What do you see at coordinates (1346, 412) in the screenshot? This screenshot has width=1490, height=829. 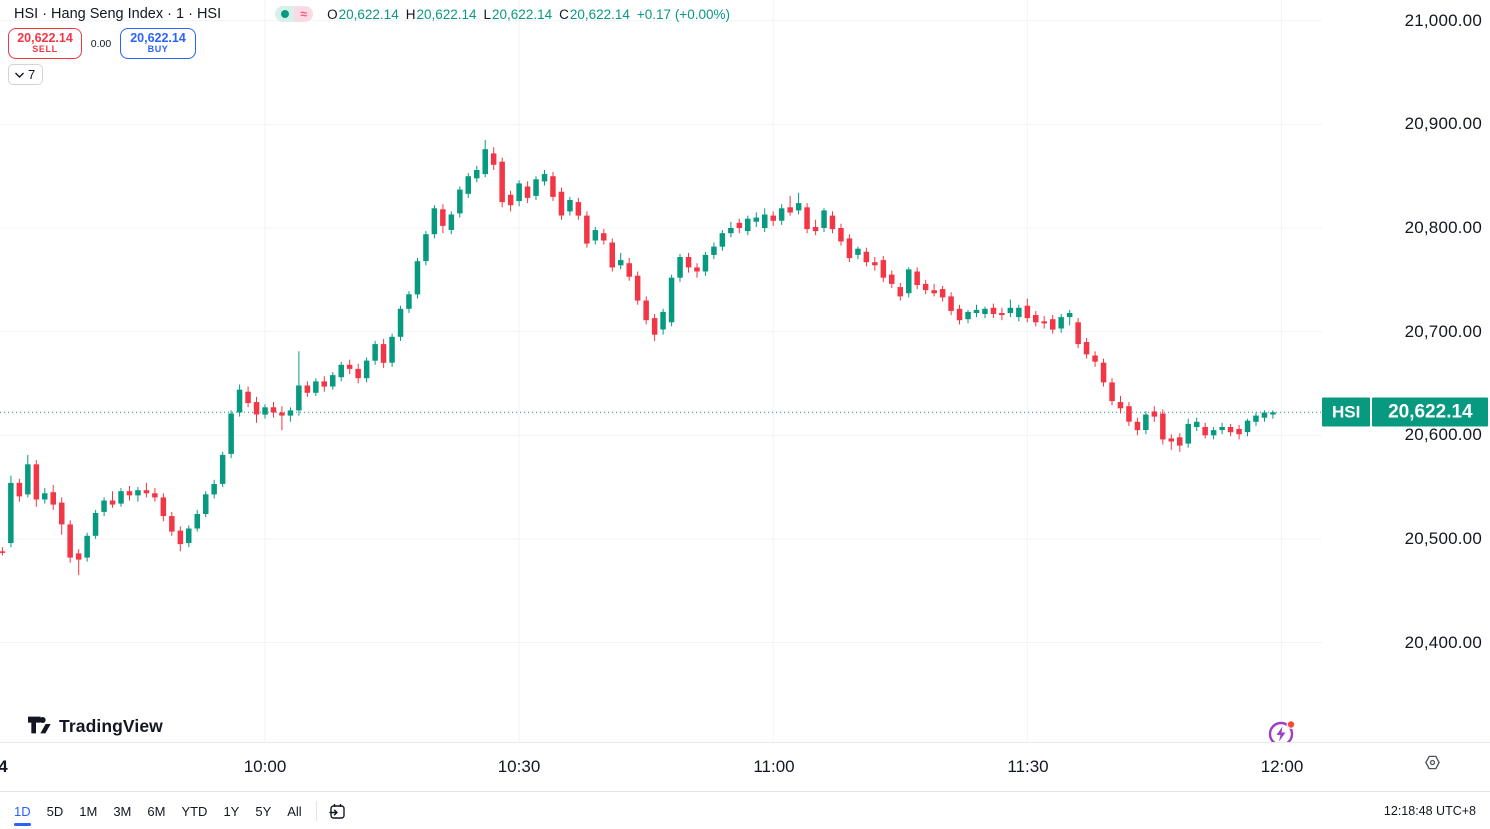 I see `last-price-symbol: HSI` at bounding box center [1346, 412].